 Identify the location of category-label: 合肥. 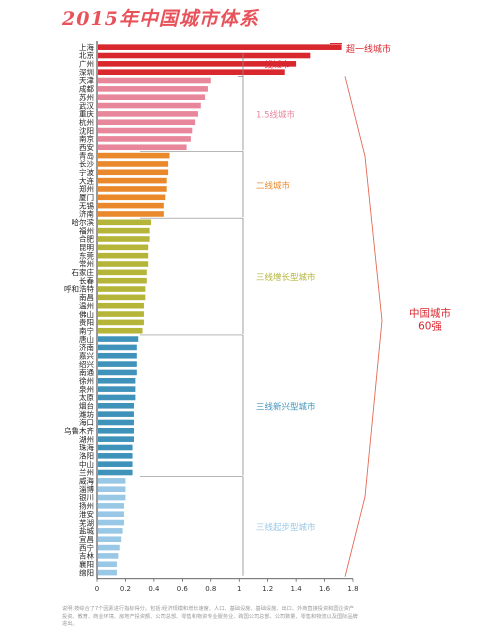
(86, 239).